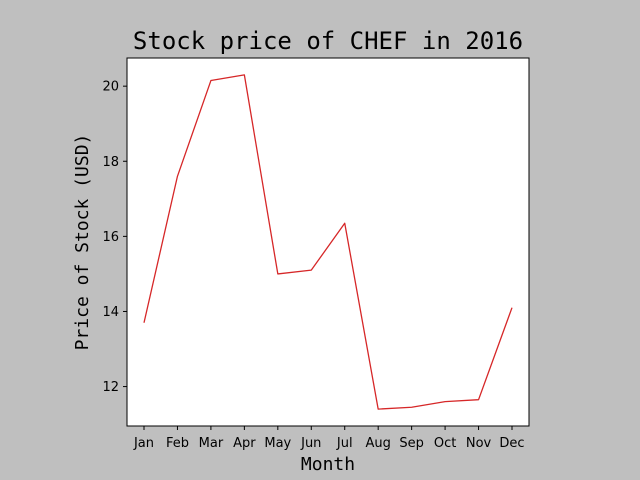 This screenshot has height=480, width=640. What do you see at coordinates (277, 443) in the screenshot?
I see `x-tick-label: May` at bounding box center [277, 443].